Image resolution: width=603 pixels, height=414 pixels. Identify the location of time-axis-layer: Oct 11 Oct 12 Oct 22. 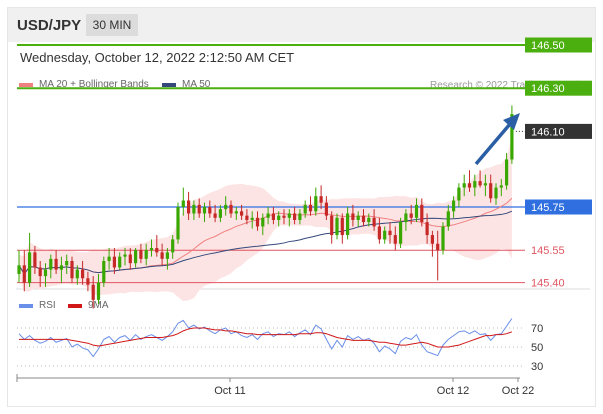
(275, 385).